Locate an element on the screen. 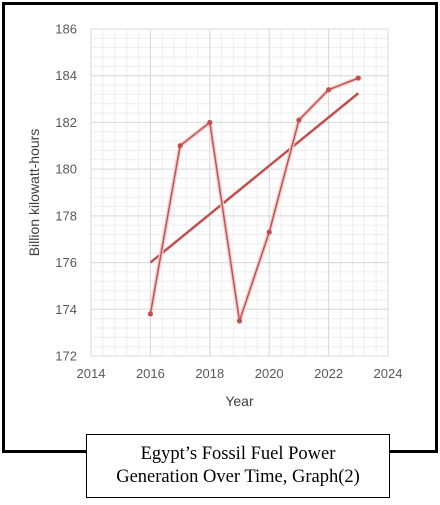  caption-line-1: Egypt’s Fossil Fuel Power is located at coordinates (238, 453).